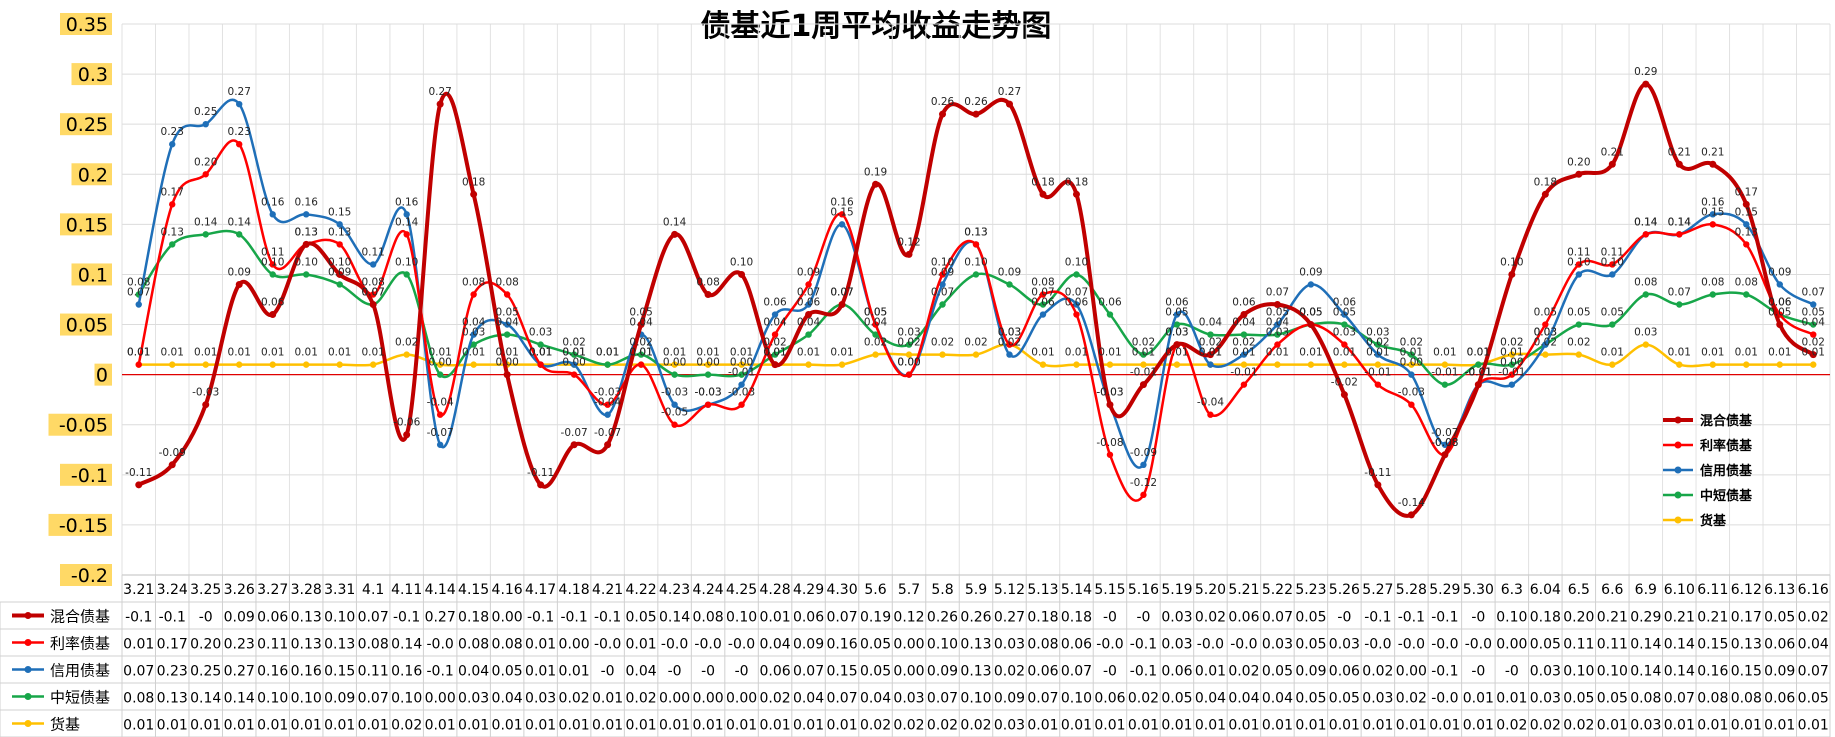  What do you see at coordinates (80, 671) in the screenshot?
I see `table-series-name: 信用债基` at bounding box center [80, 671].